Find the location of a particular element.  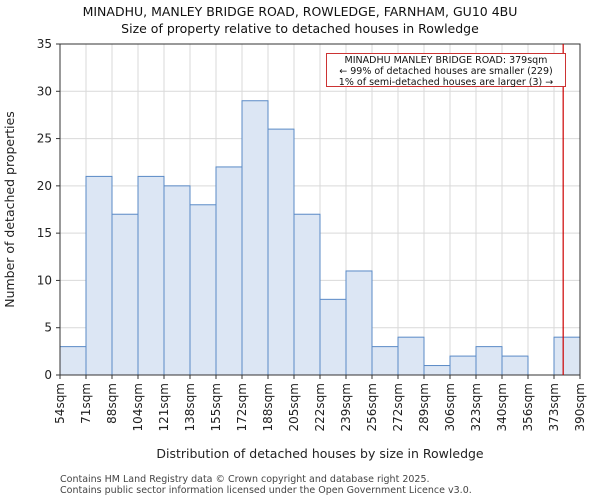

annotation-line-1: MINADHU MANLEY BRIDGE ROAD: 379sqm is located at coordinates (446, 60).